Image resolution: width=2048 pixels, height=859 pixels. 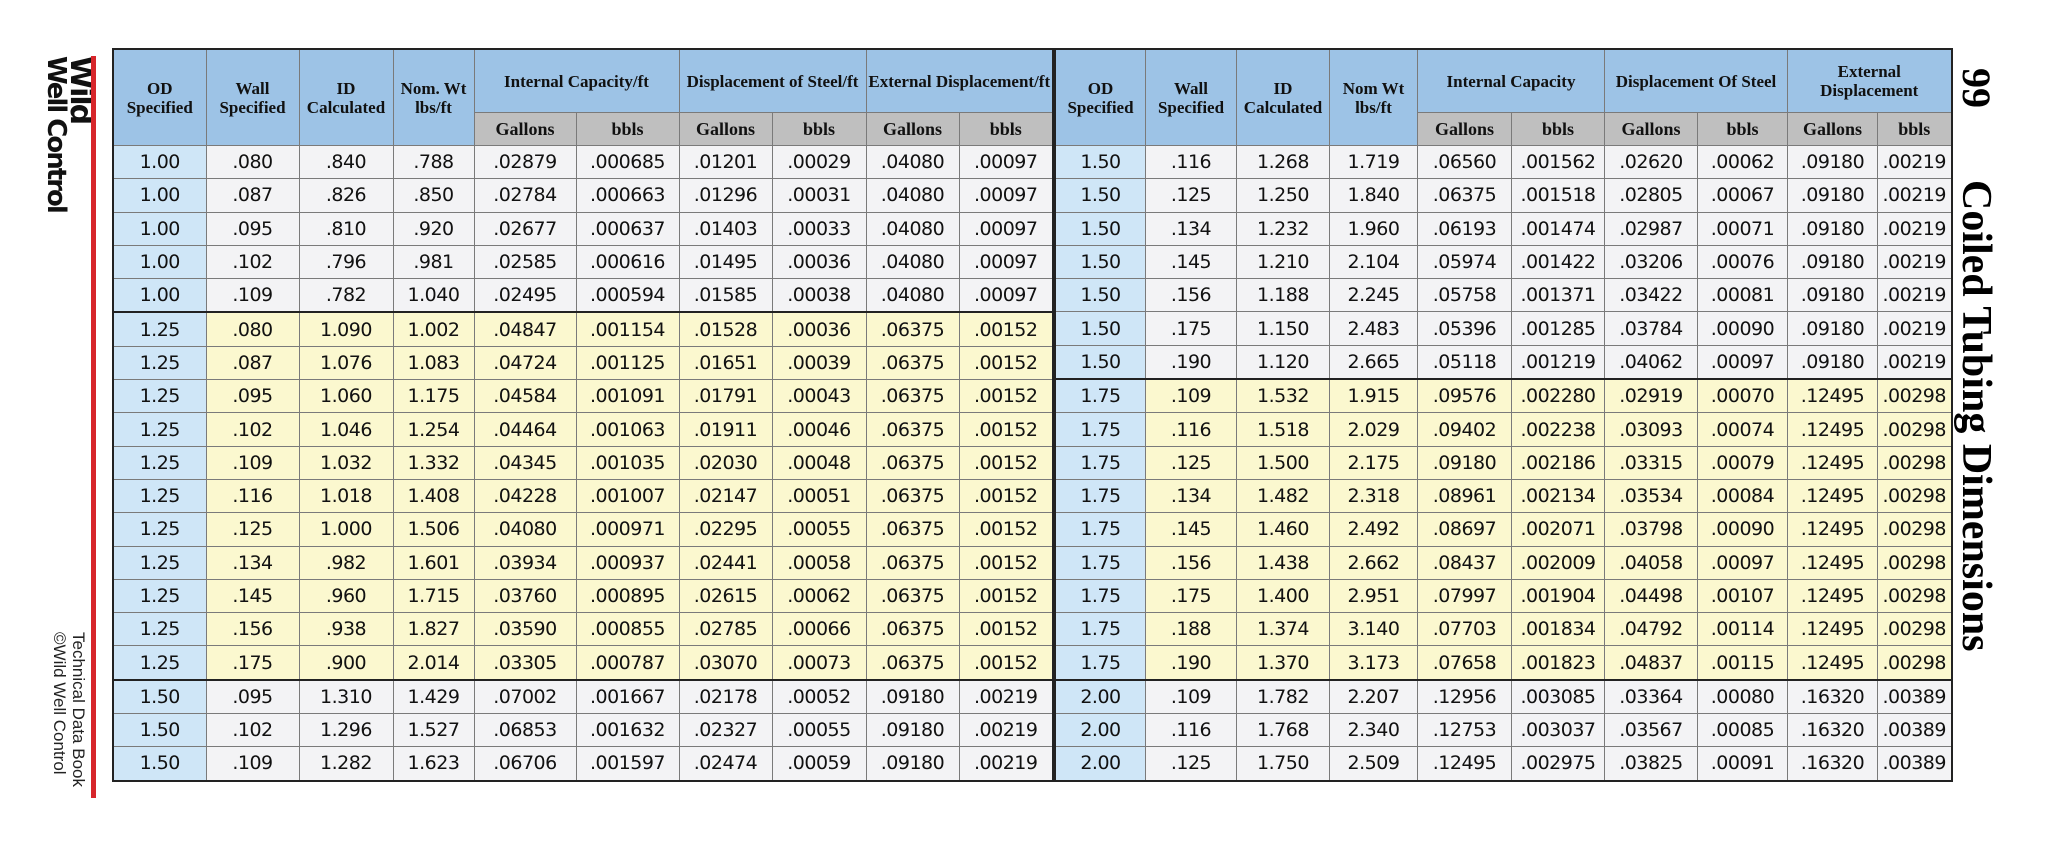 What do you see at coordinates (433, 730) in the screenshot?
I see `table-cell: 1.527` at bounding box center [433, 730].